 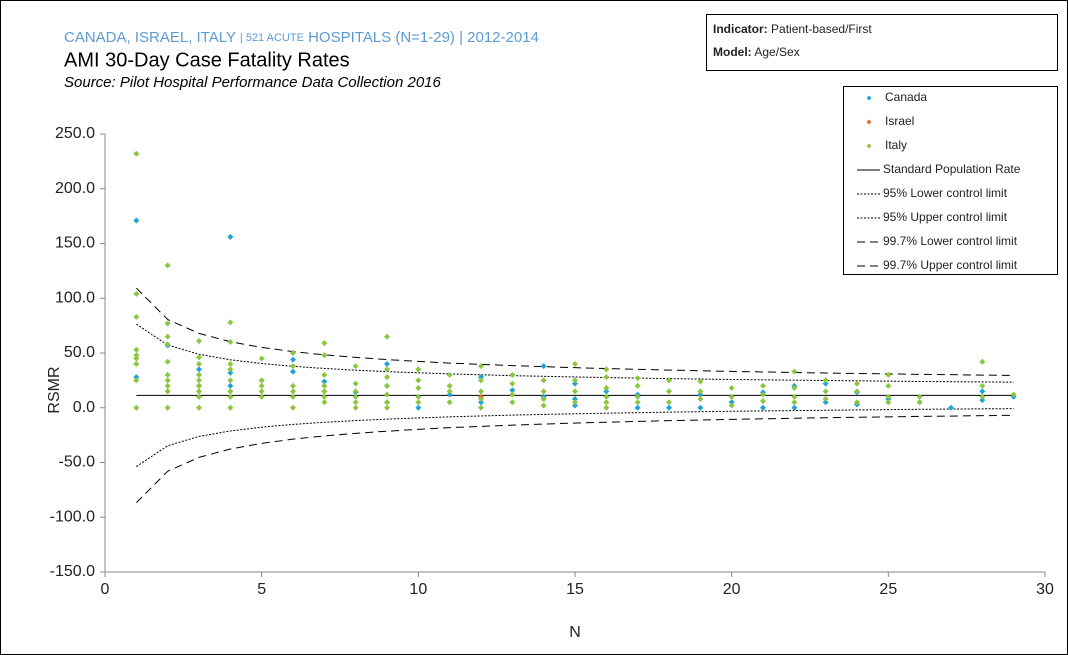 What do you see at coordinates (732, 589) in the screenshot?
I see `x-tick-label: 20` at bounding box center [732, 589].